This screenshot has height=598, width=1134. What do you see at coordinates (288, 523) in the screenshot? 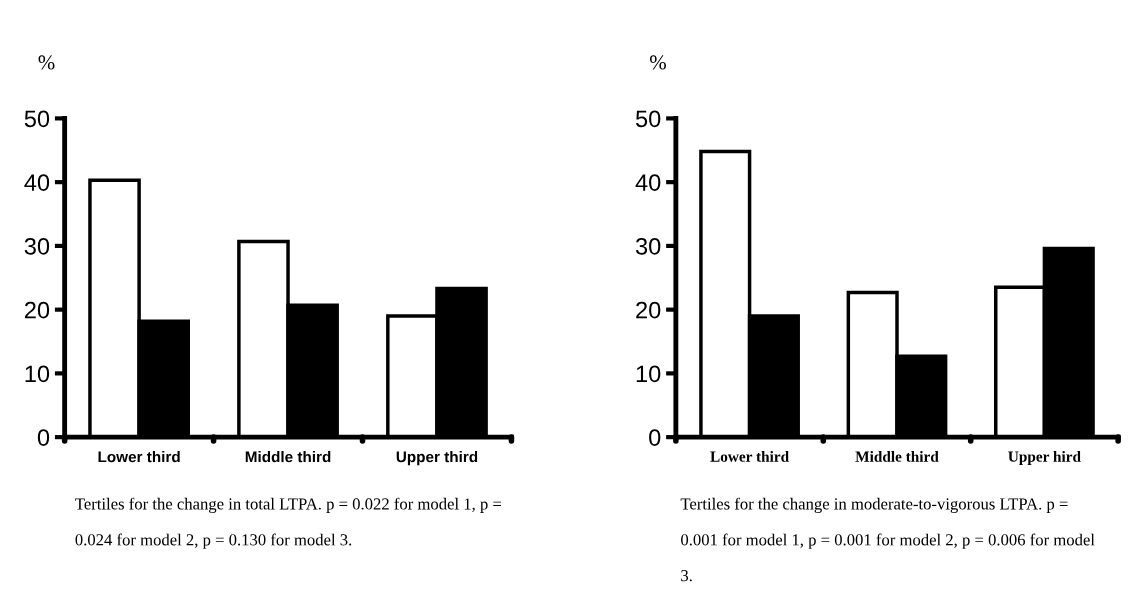
I see `text: Tertiles for the change in total LTPA. p = 0.022 for model 1, p = 0.024 for model 2, p = 0.130 for model 3.` at bounding box center [288, 523].